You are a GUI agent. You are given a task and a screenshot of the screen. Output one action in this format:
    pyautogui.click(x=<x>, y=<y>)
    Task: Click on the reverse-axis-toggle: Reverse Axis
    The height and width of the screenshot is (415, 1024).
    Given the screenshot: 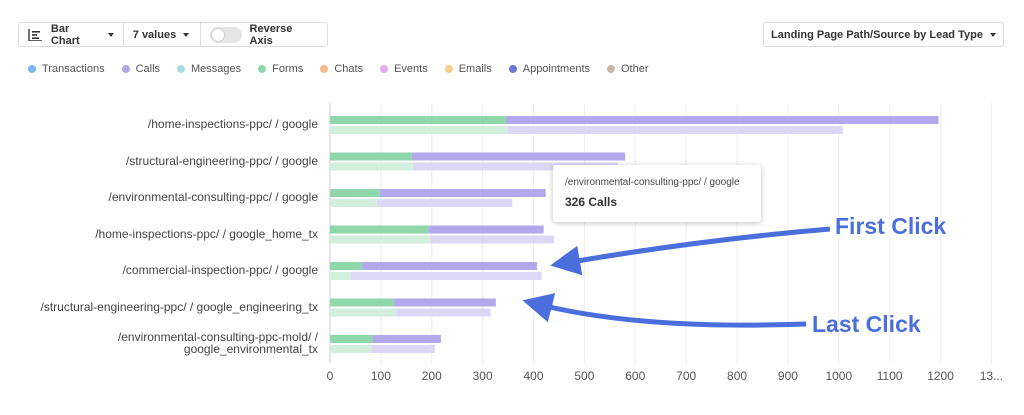 What is the action you would take?
    pyautogui.click(x=264, y=34)
    